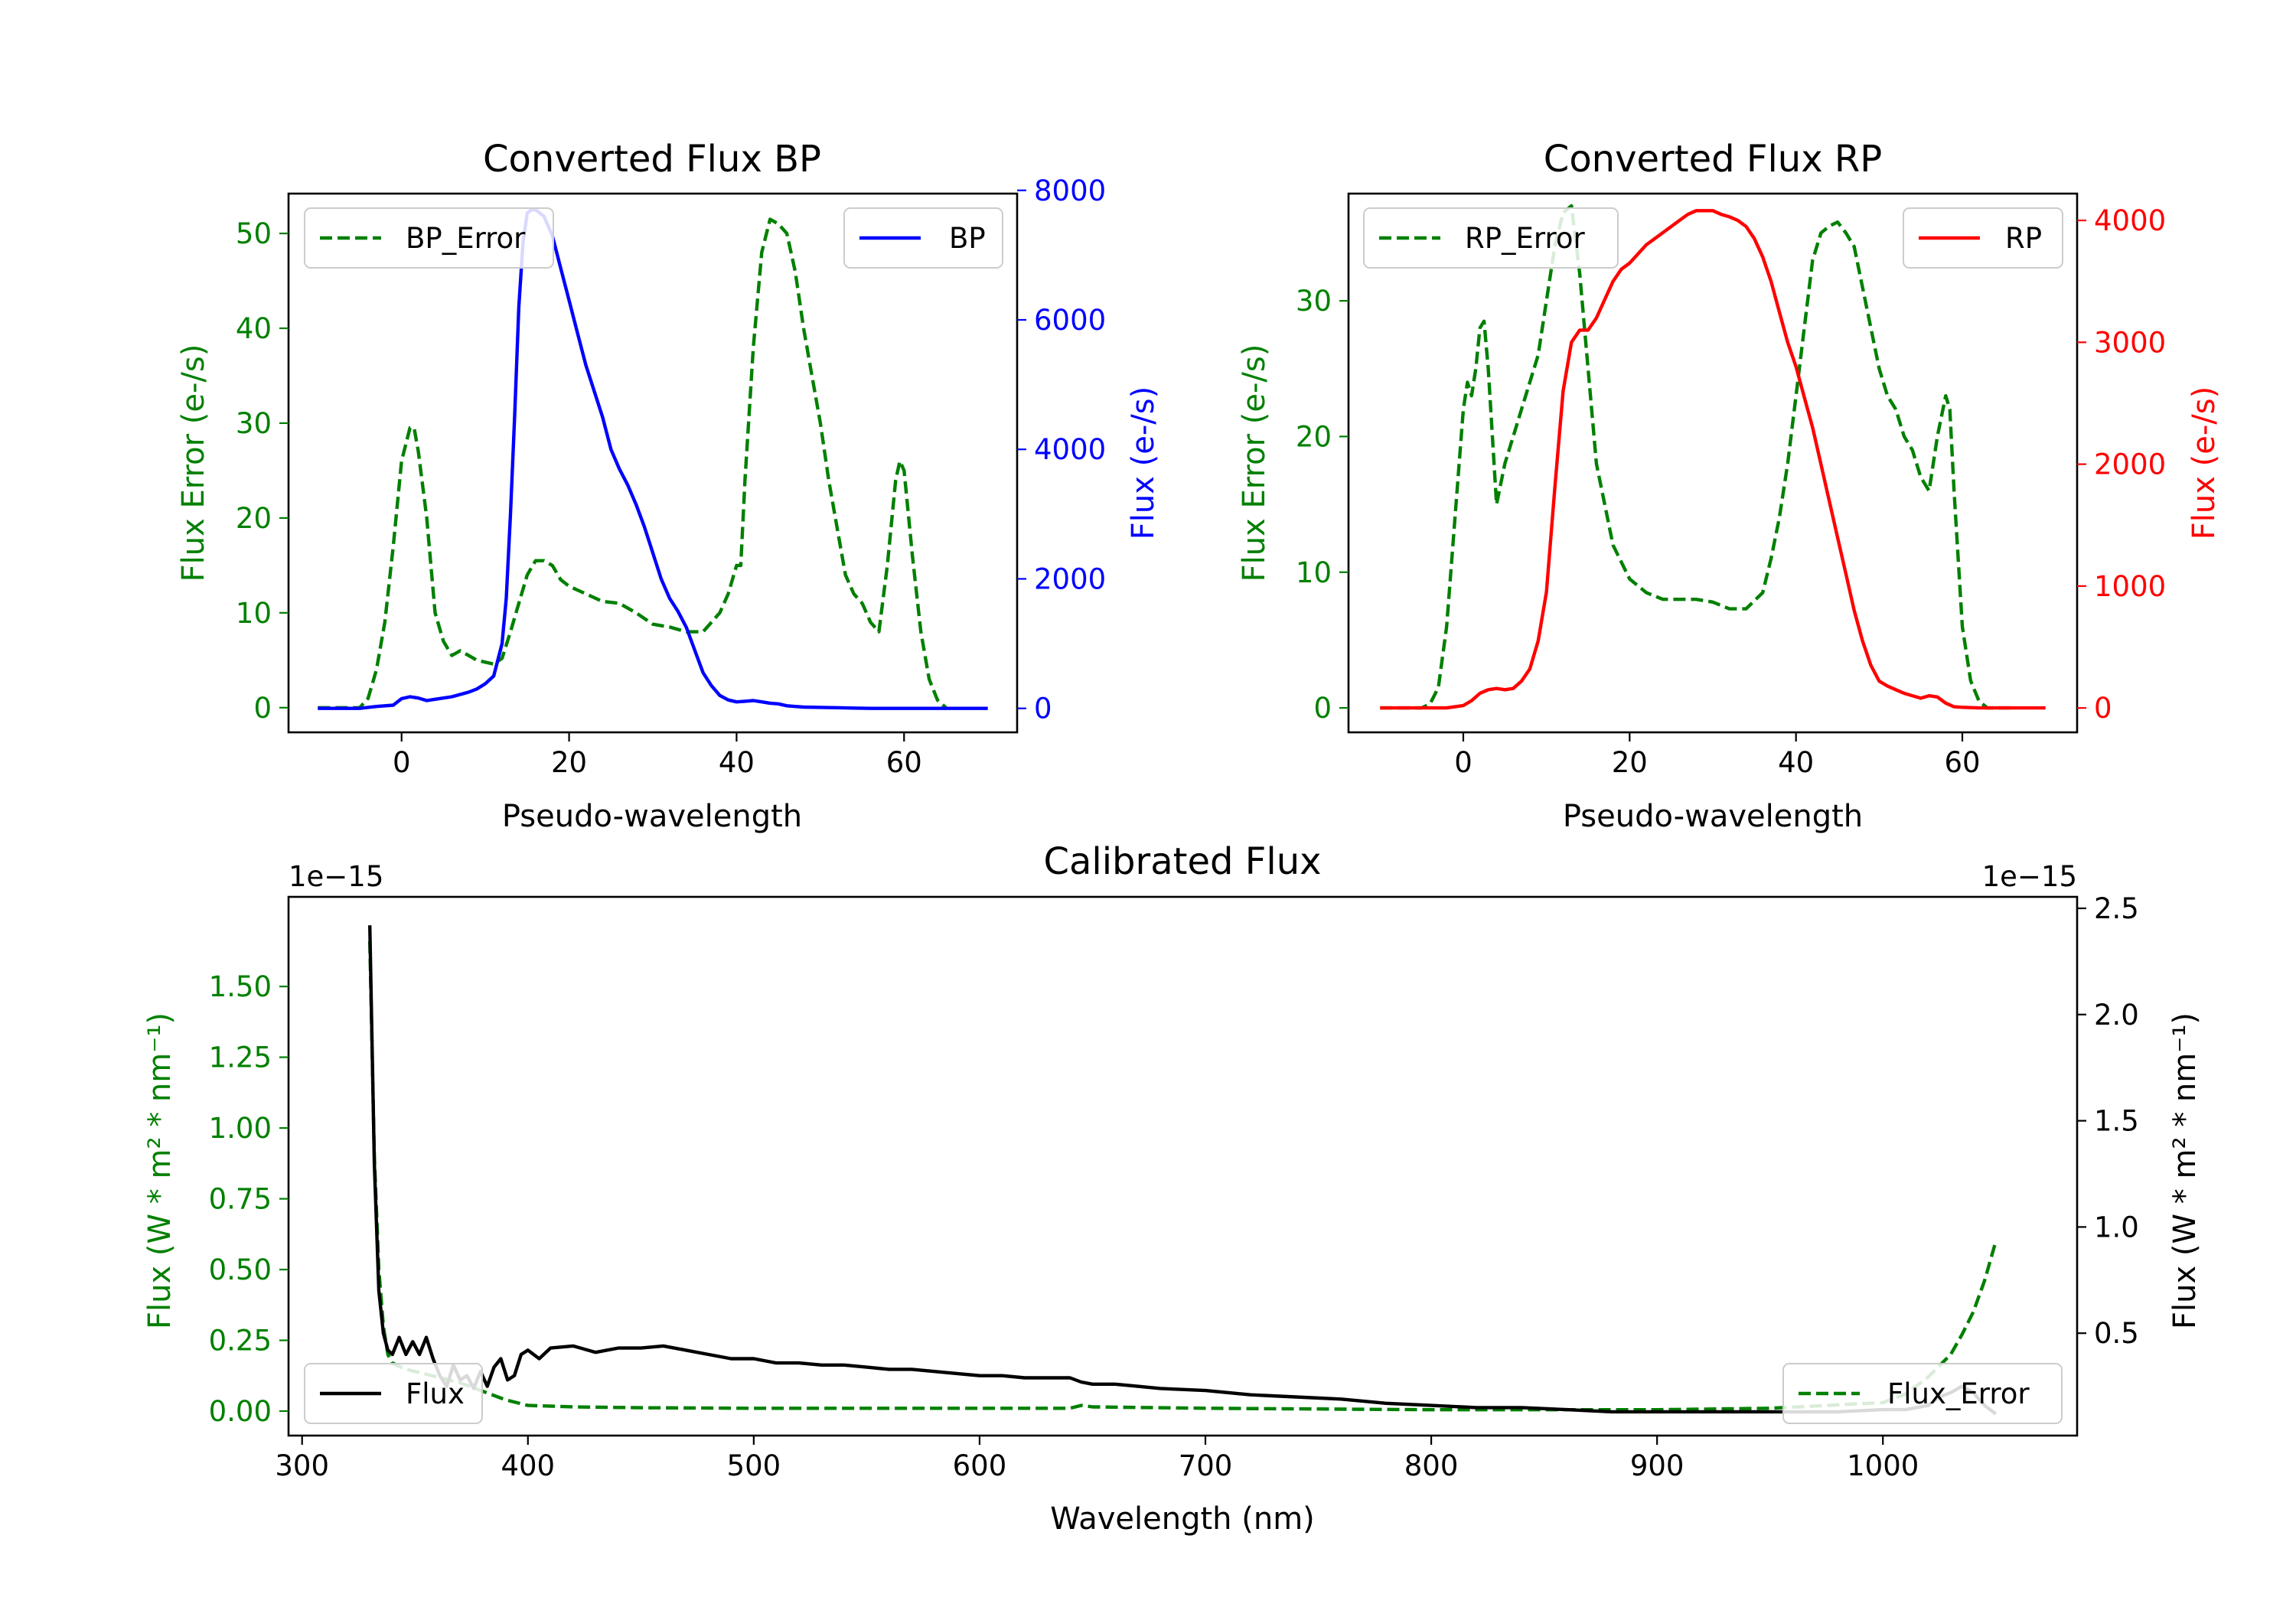 The height and width of the screenshot is (1607, 2296). I want to click on y-tick-label-left: 1.25, so click(240, 1057).